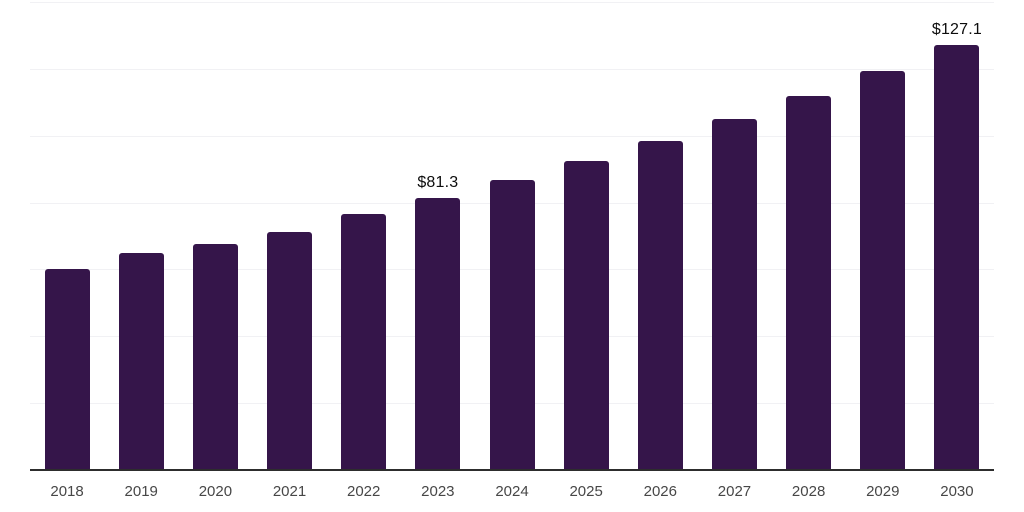  Describe the element at coordinates (141, 491) in the screenshot. I see `x-tick-label-2019: 2019` at that location.